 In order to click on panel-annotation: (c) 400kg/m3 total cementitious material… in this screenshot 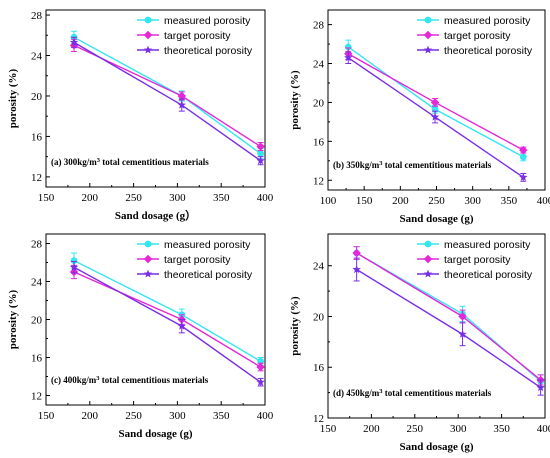, I will do `click(130, 380)`.